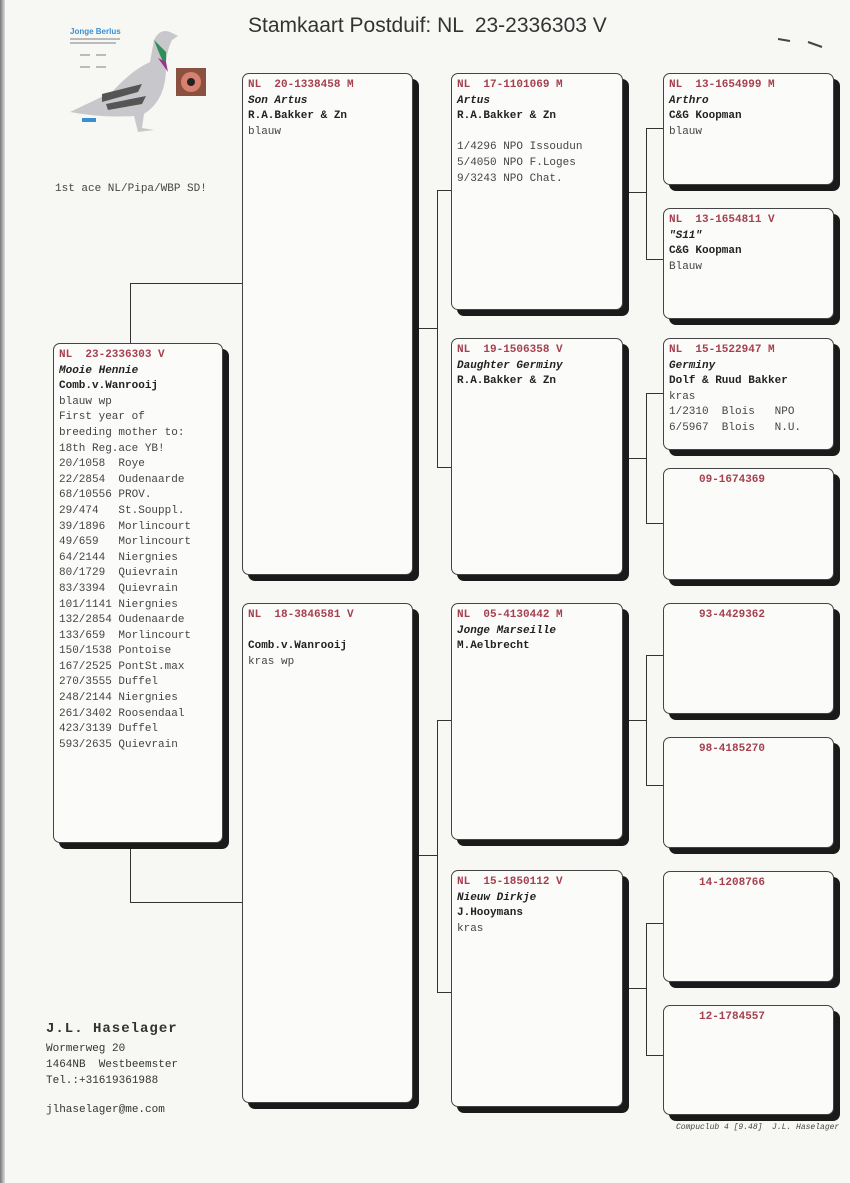 The height and width of the screenshot is (1183, 850). Describe the element at coordinates (474, 100) in the screenshot. I see `pigeon-name: Artus` at that location.